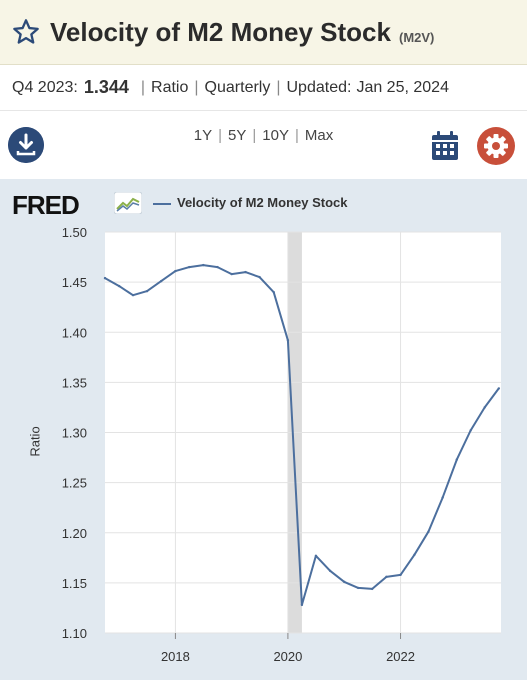 The width and height of the screenshot is (527, 680). What do you see at coordinates (26, 145) in the screenshot?
I see `download-button` at bounding box center [26, 145].